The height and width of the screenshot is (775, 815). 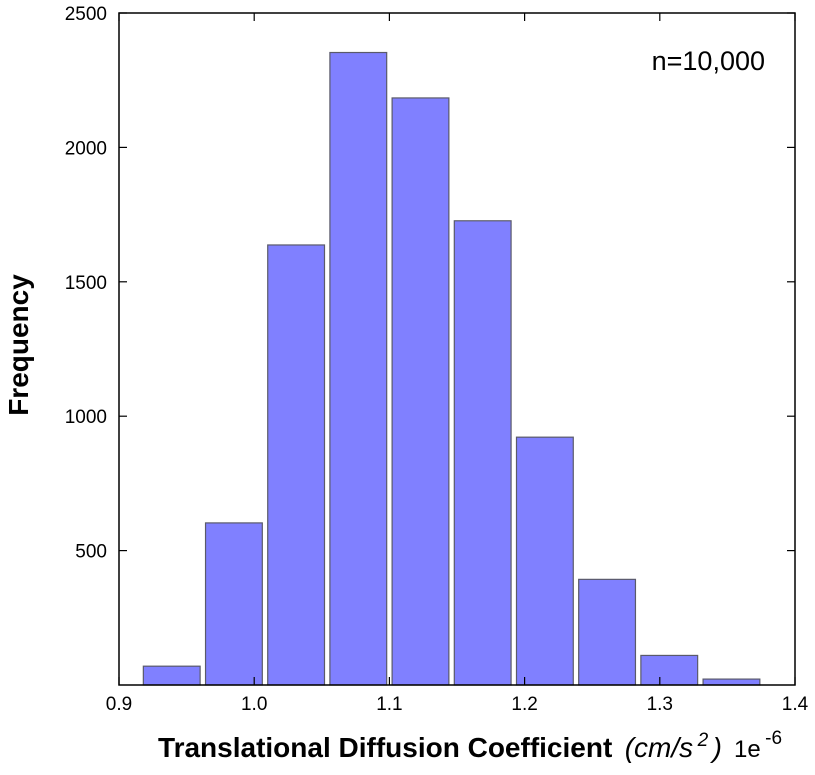 What do you see at coordinates (716, 747) in the screenshot?
I see `x-axis-units-close: )` at bounding box center [716, 747].